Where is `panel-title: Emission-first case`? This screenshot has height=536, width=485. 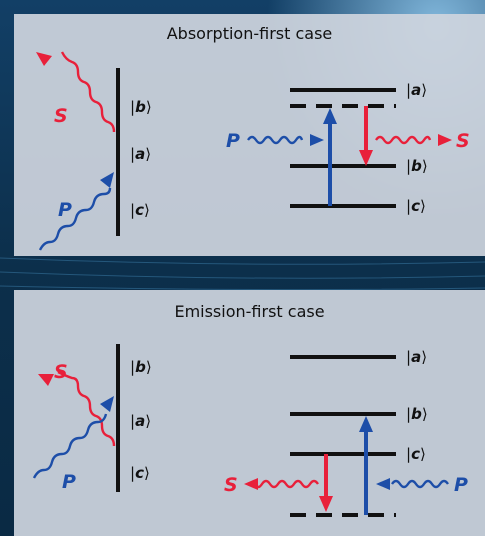
panel-title: Emission-first case is located at coordinates (249, 311).